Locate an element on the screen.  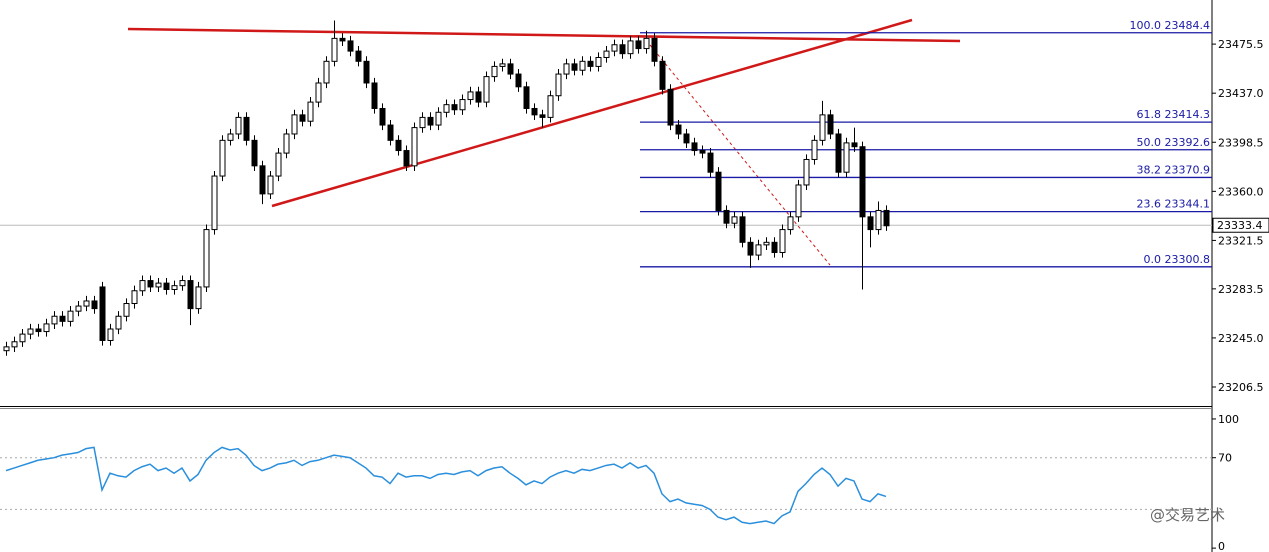
y-tick-label: 23206.5 is located at coordinates (1241, 387).